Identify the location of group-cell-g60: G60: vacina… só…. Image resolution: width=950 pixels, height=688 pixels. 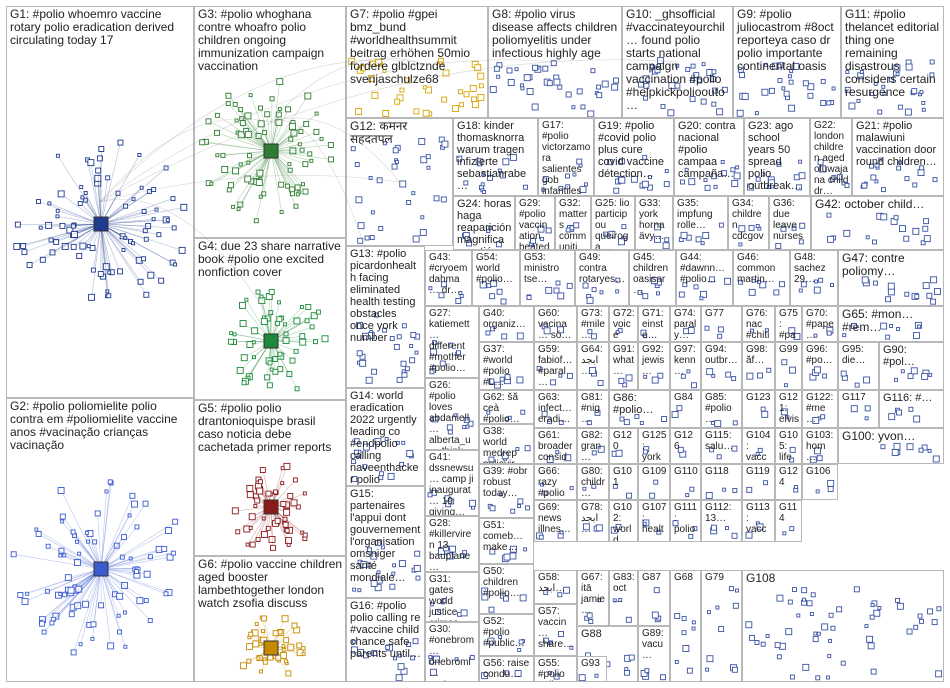
(555, 324).